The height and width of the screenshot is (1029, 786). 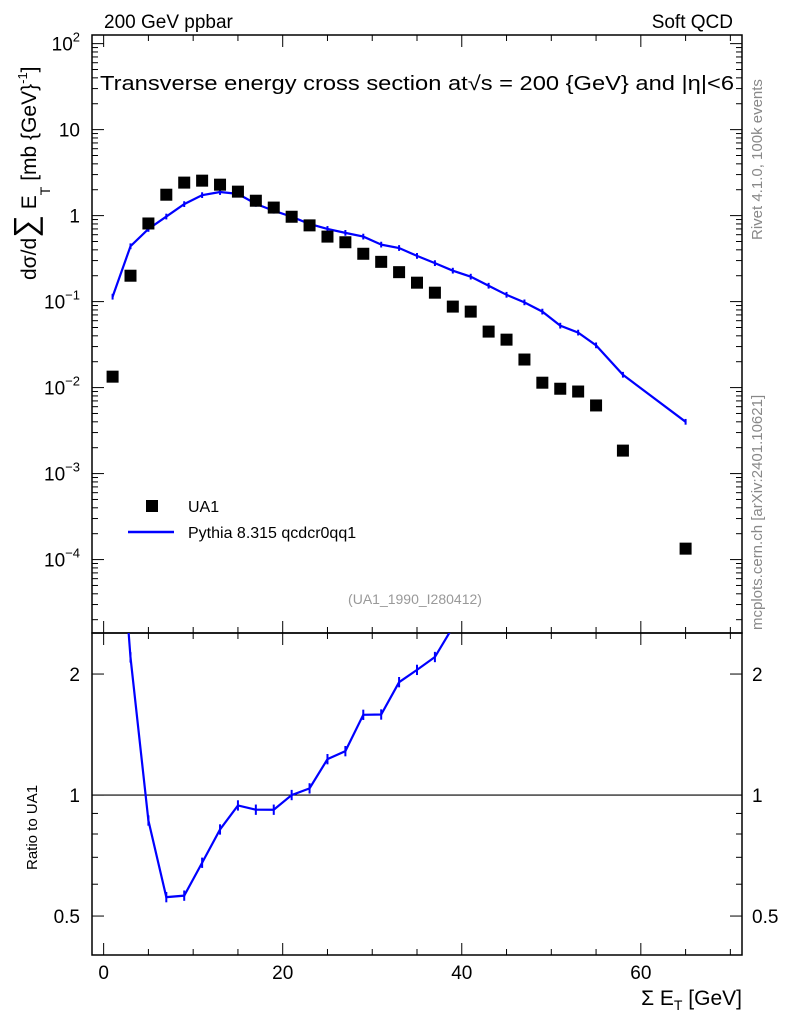 I want to click on header-left: 200 GeV ppbar, so click(x=169, y=22).